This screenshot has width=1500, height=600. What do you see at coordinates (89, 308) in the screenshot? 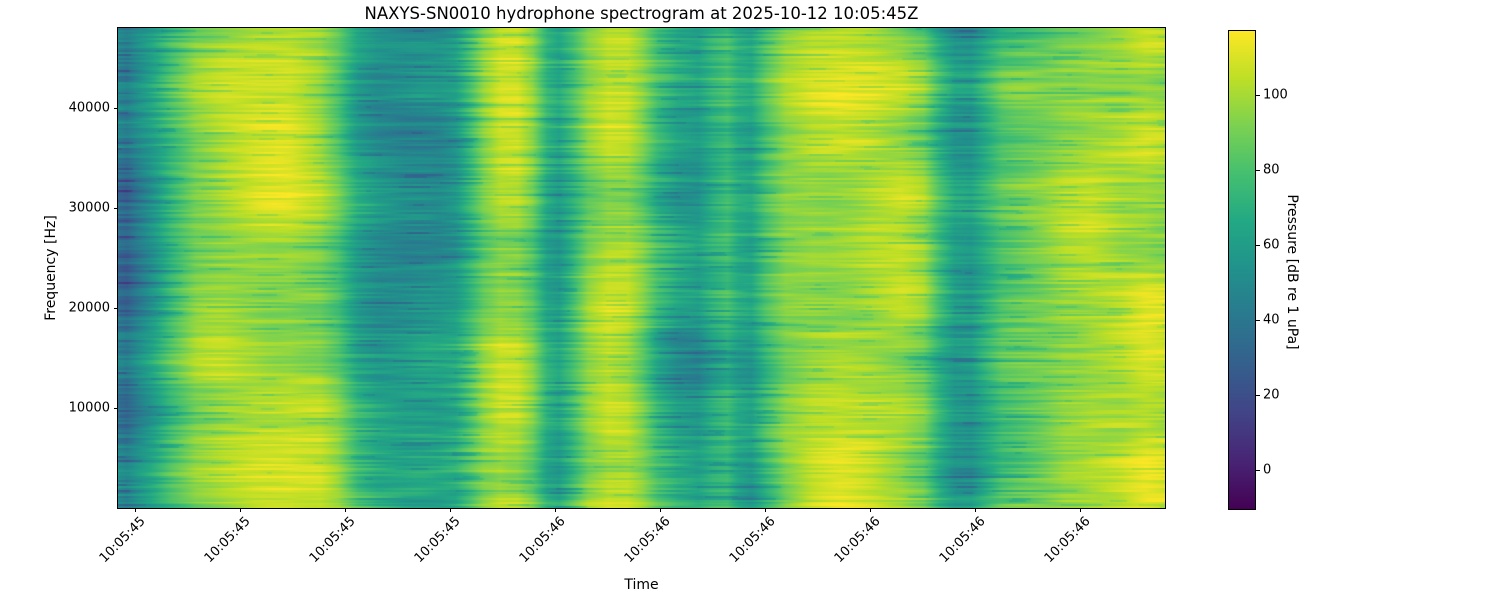
I see `y-tick-label: 20000` at bounding box center [89, 308].